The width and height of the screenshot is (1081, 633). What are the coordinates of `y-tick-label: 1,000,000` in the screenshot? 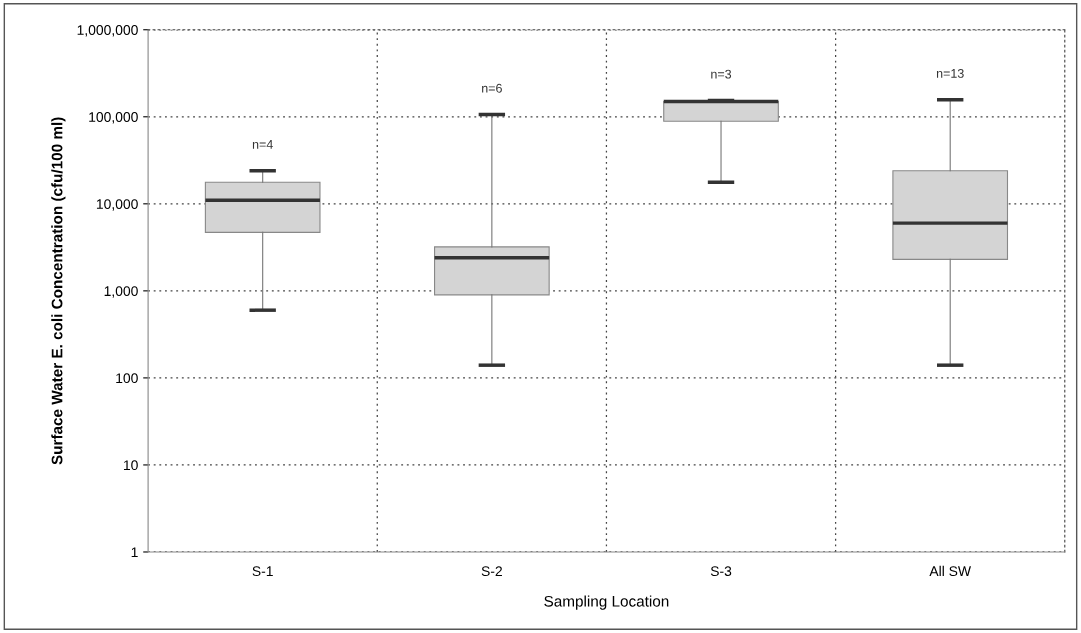 It's located at (107, 31).